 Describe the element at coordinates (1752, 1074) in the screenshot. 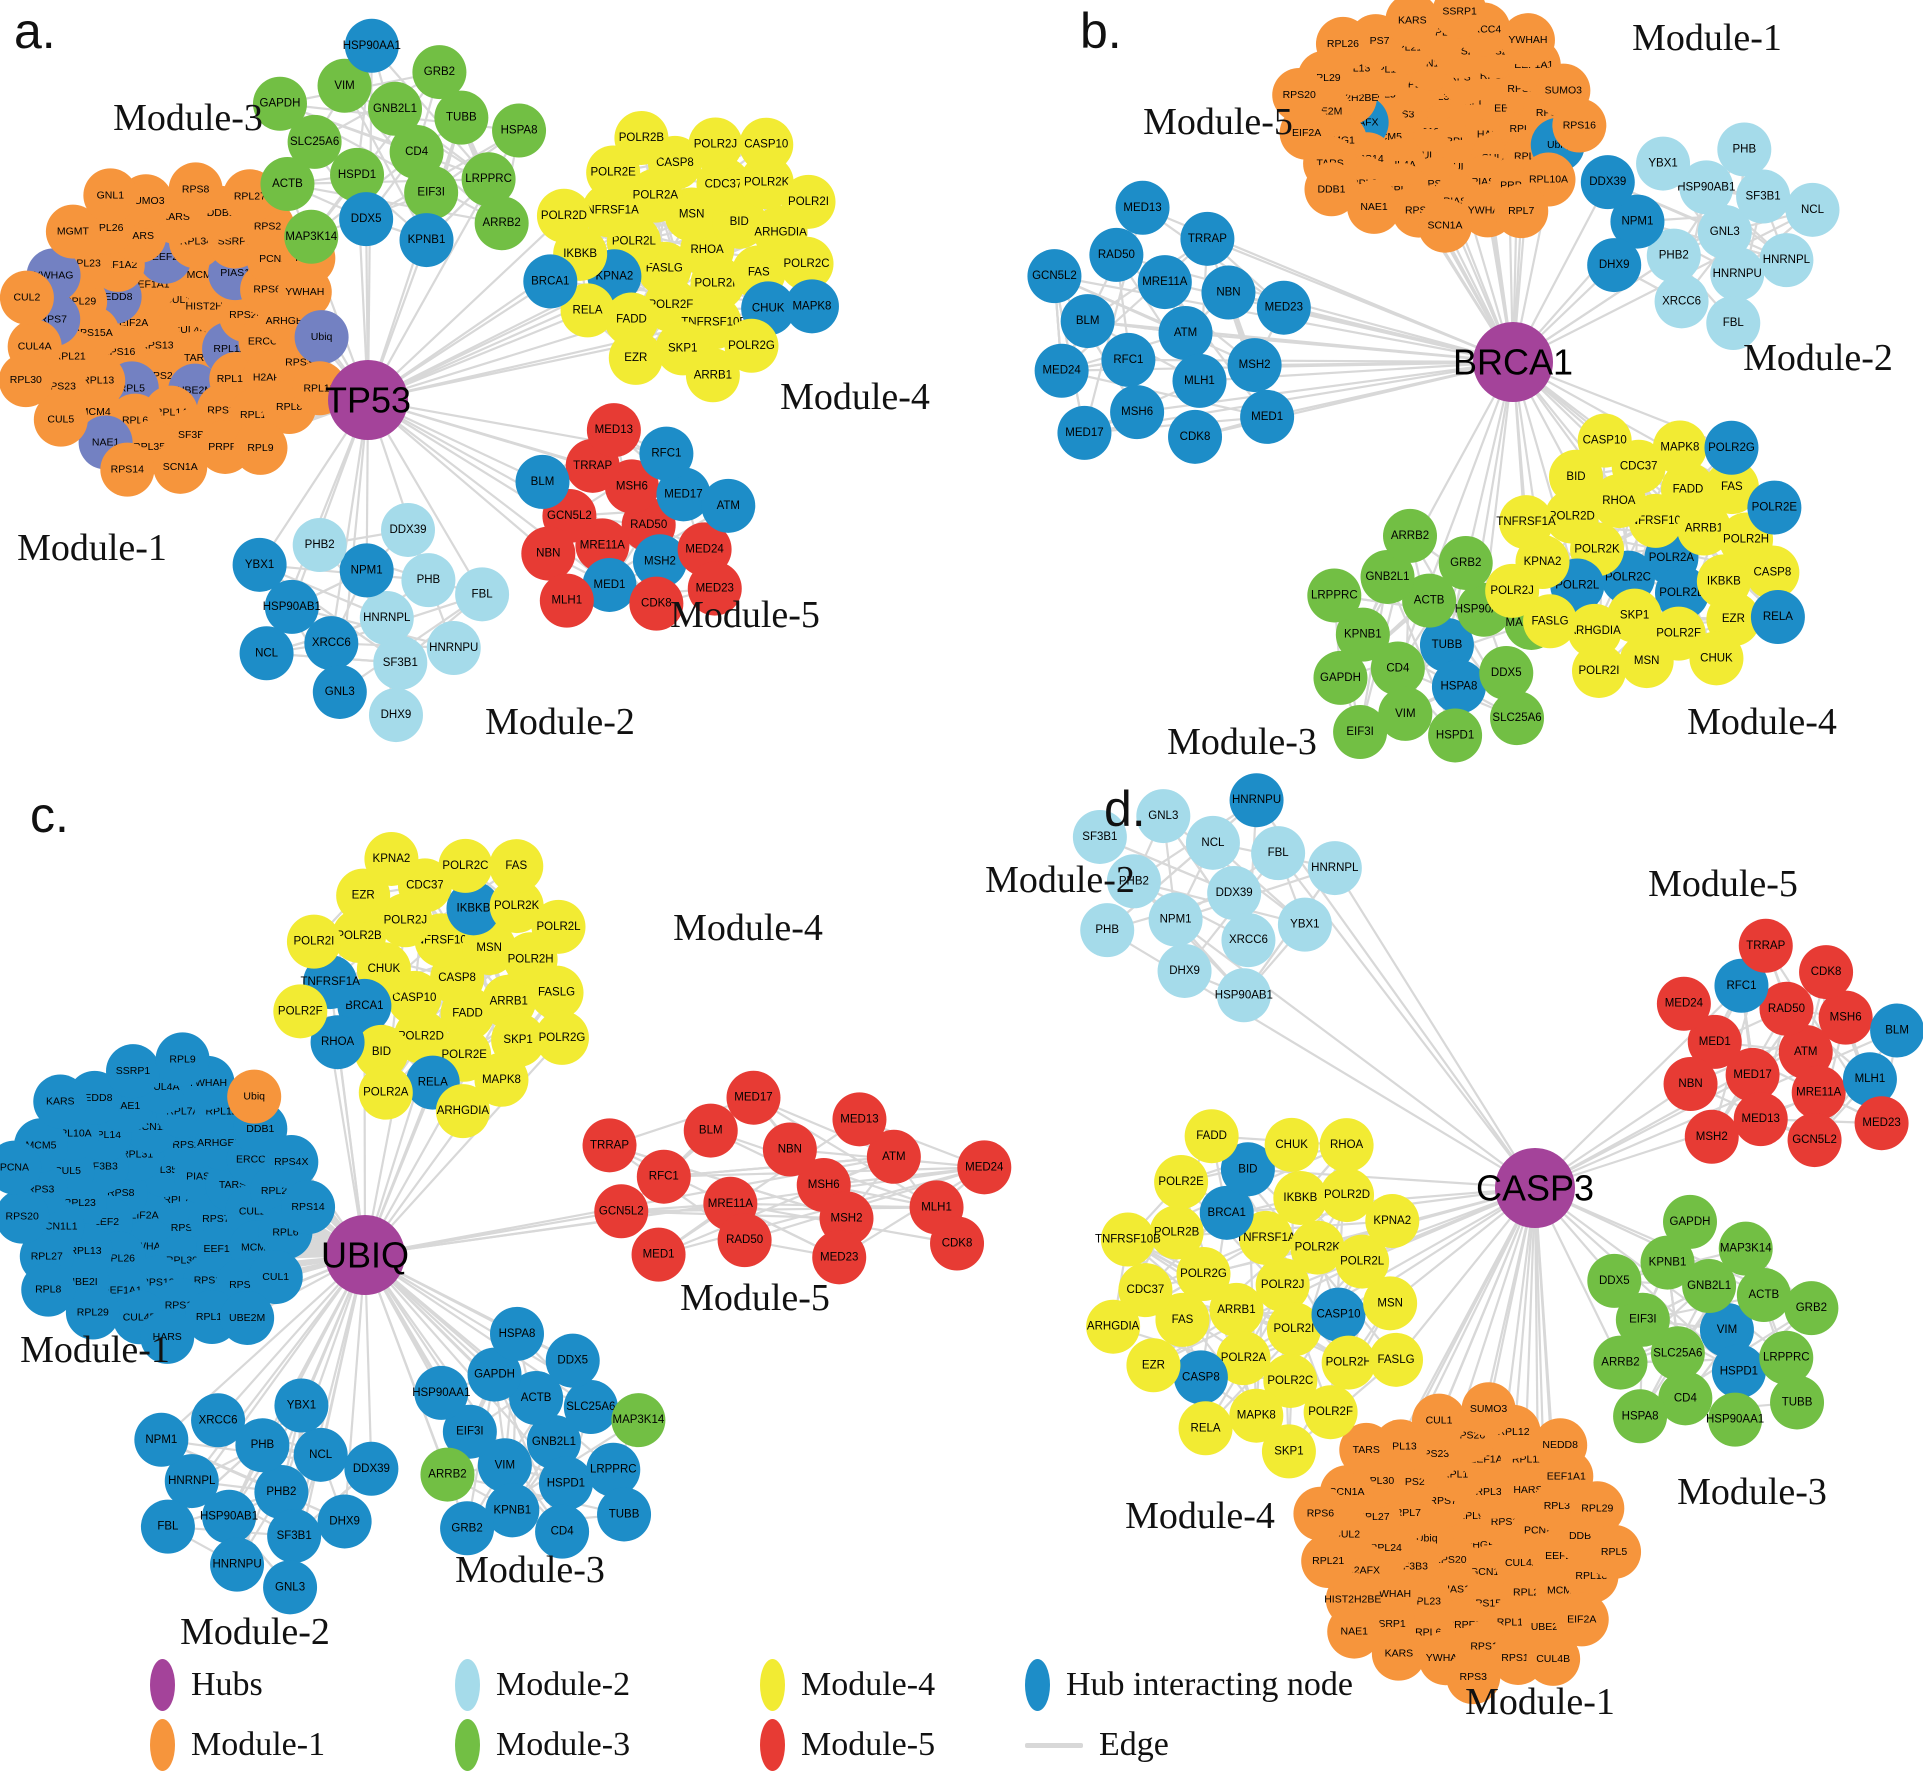

I see `node-MED17: MED17` at that location.